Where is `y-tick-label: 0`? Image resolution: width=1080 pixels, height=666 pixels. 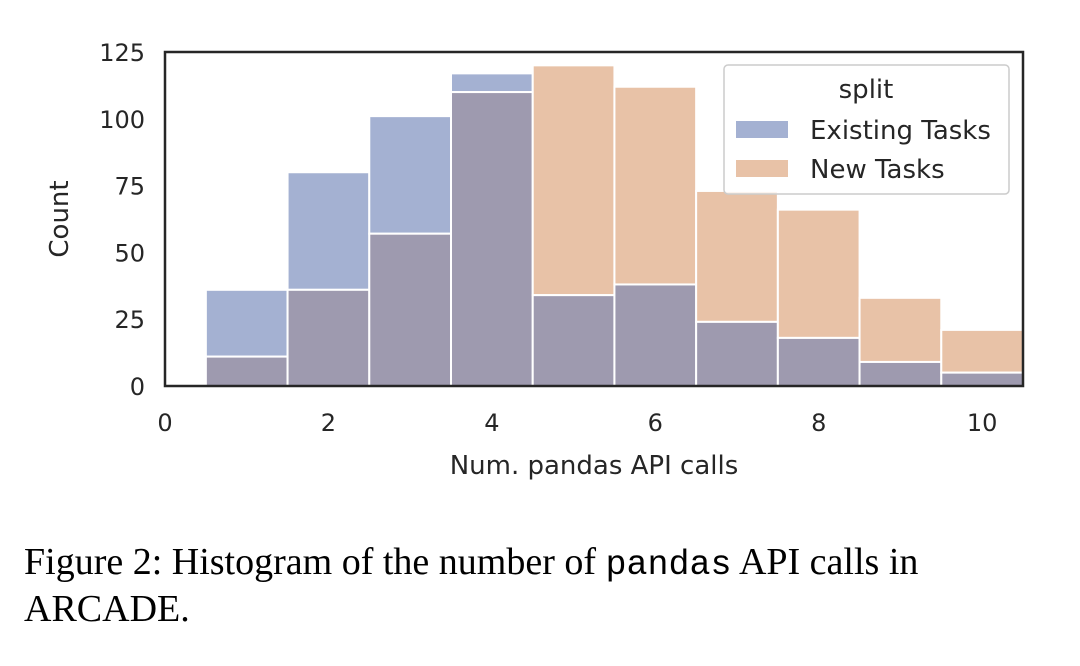
y-tick-label: 0 is located at coordinates (137, 387).